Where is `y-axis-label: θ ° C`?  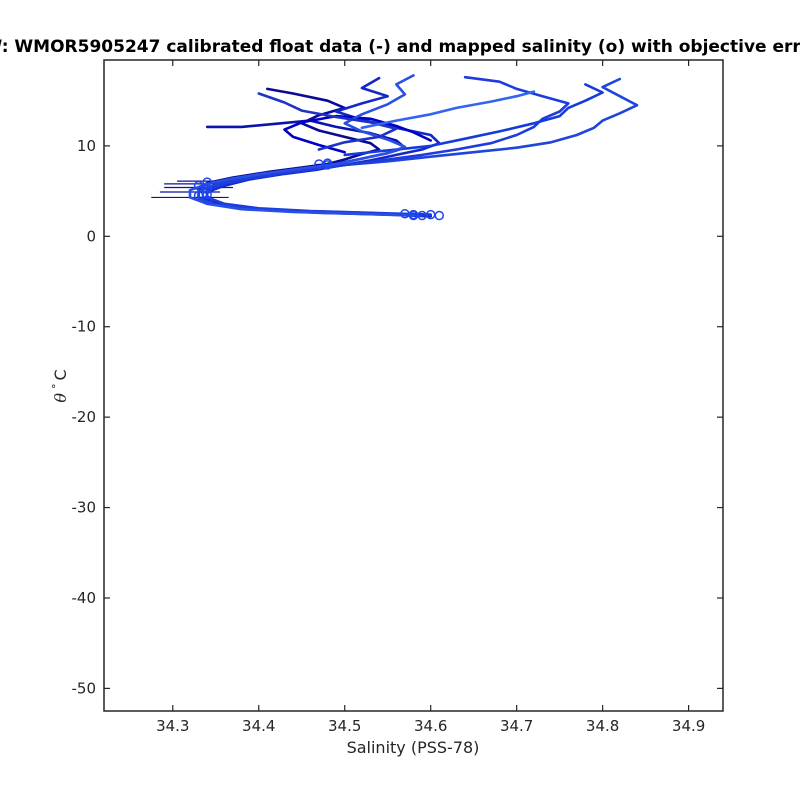
y-axis-label: θ ° C is located at coordinates (60, 385).